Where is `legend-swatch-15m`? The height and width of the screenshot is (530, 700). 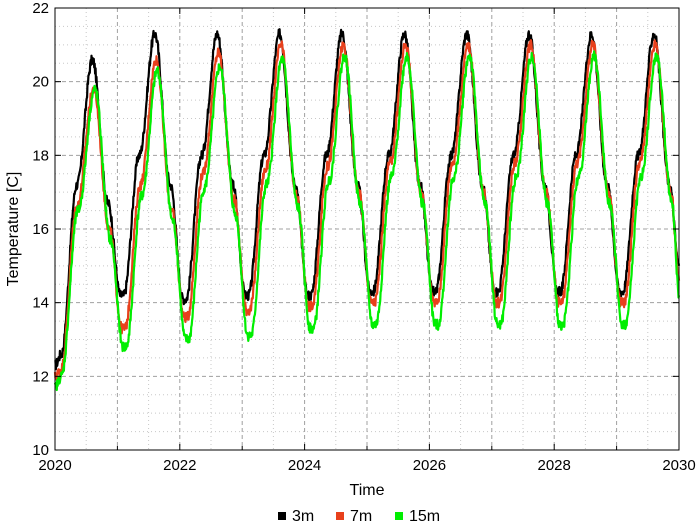 legend-swatch-15m is located at coordinates (399, 516).